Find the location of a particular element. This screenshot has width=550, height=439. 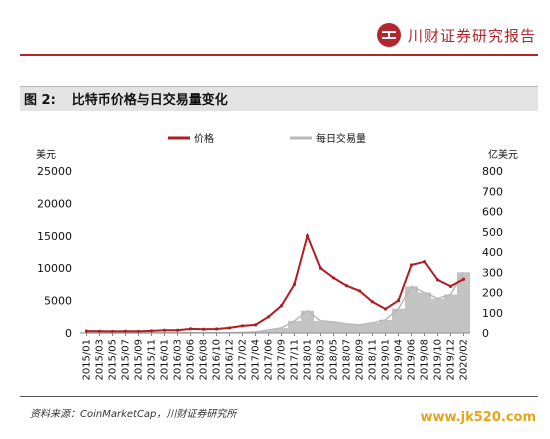

right-axis-tick-label: 500 is located at coordinates (492, 232).